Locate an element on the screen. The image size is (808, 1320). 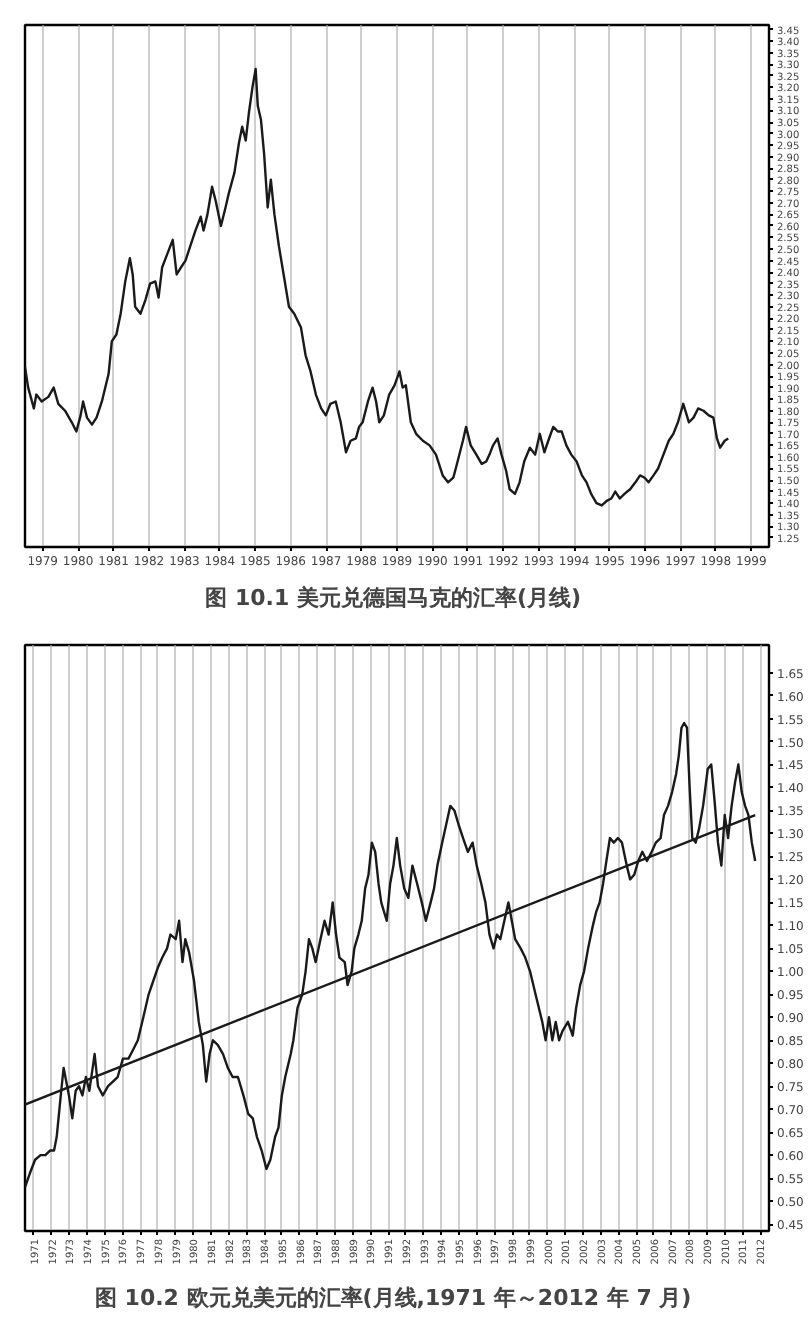
text: 图 10.1 美元兑德国马克的汇率(月线) is located at coordinates (393, 598).